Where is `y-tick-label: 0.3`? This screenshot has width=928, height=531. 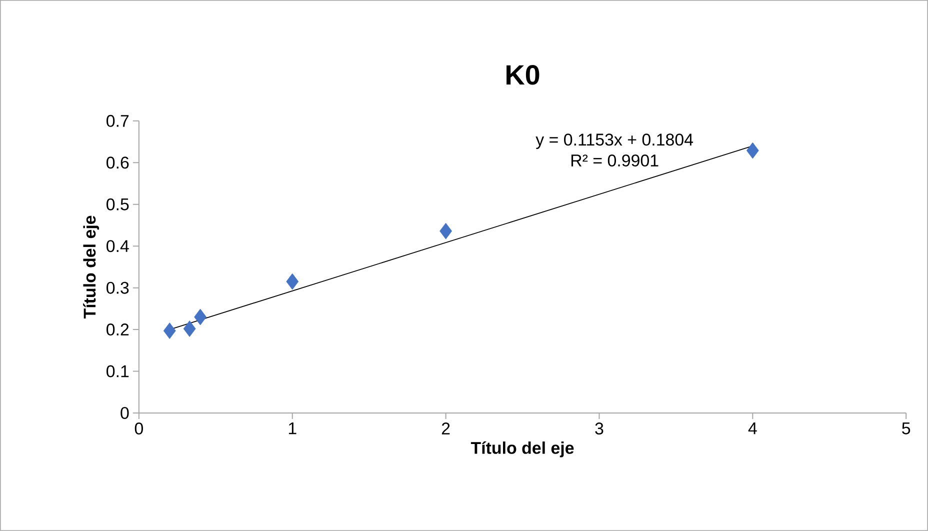 y-tick-label: 0.3 is located at coordinates (117, 288).